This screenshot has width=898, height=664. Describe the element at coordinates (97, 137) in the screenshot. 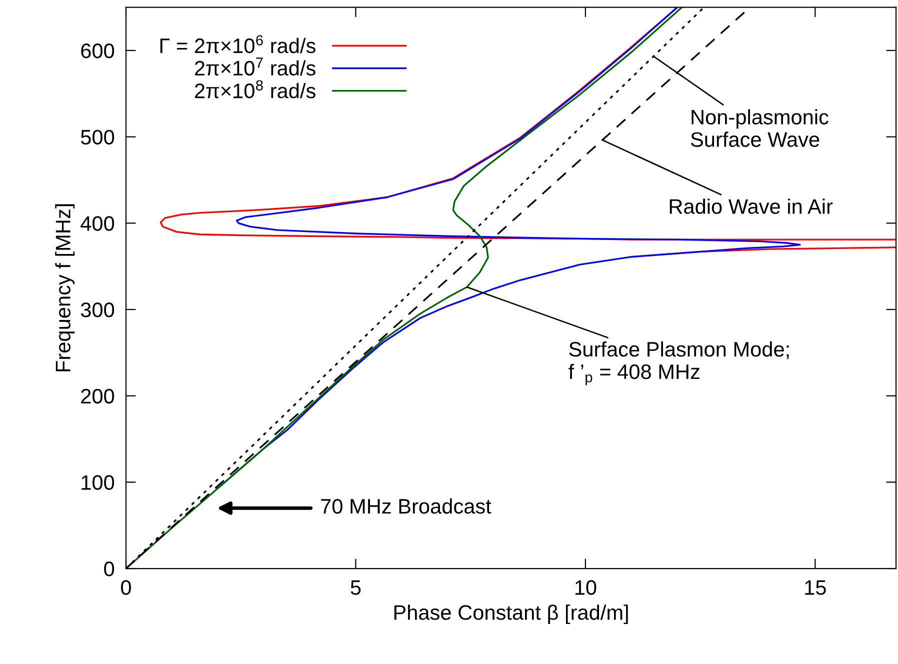

I see `y-tick-label: 500` at that location.